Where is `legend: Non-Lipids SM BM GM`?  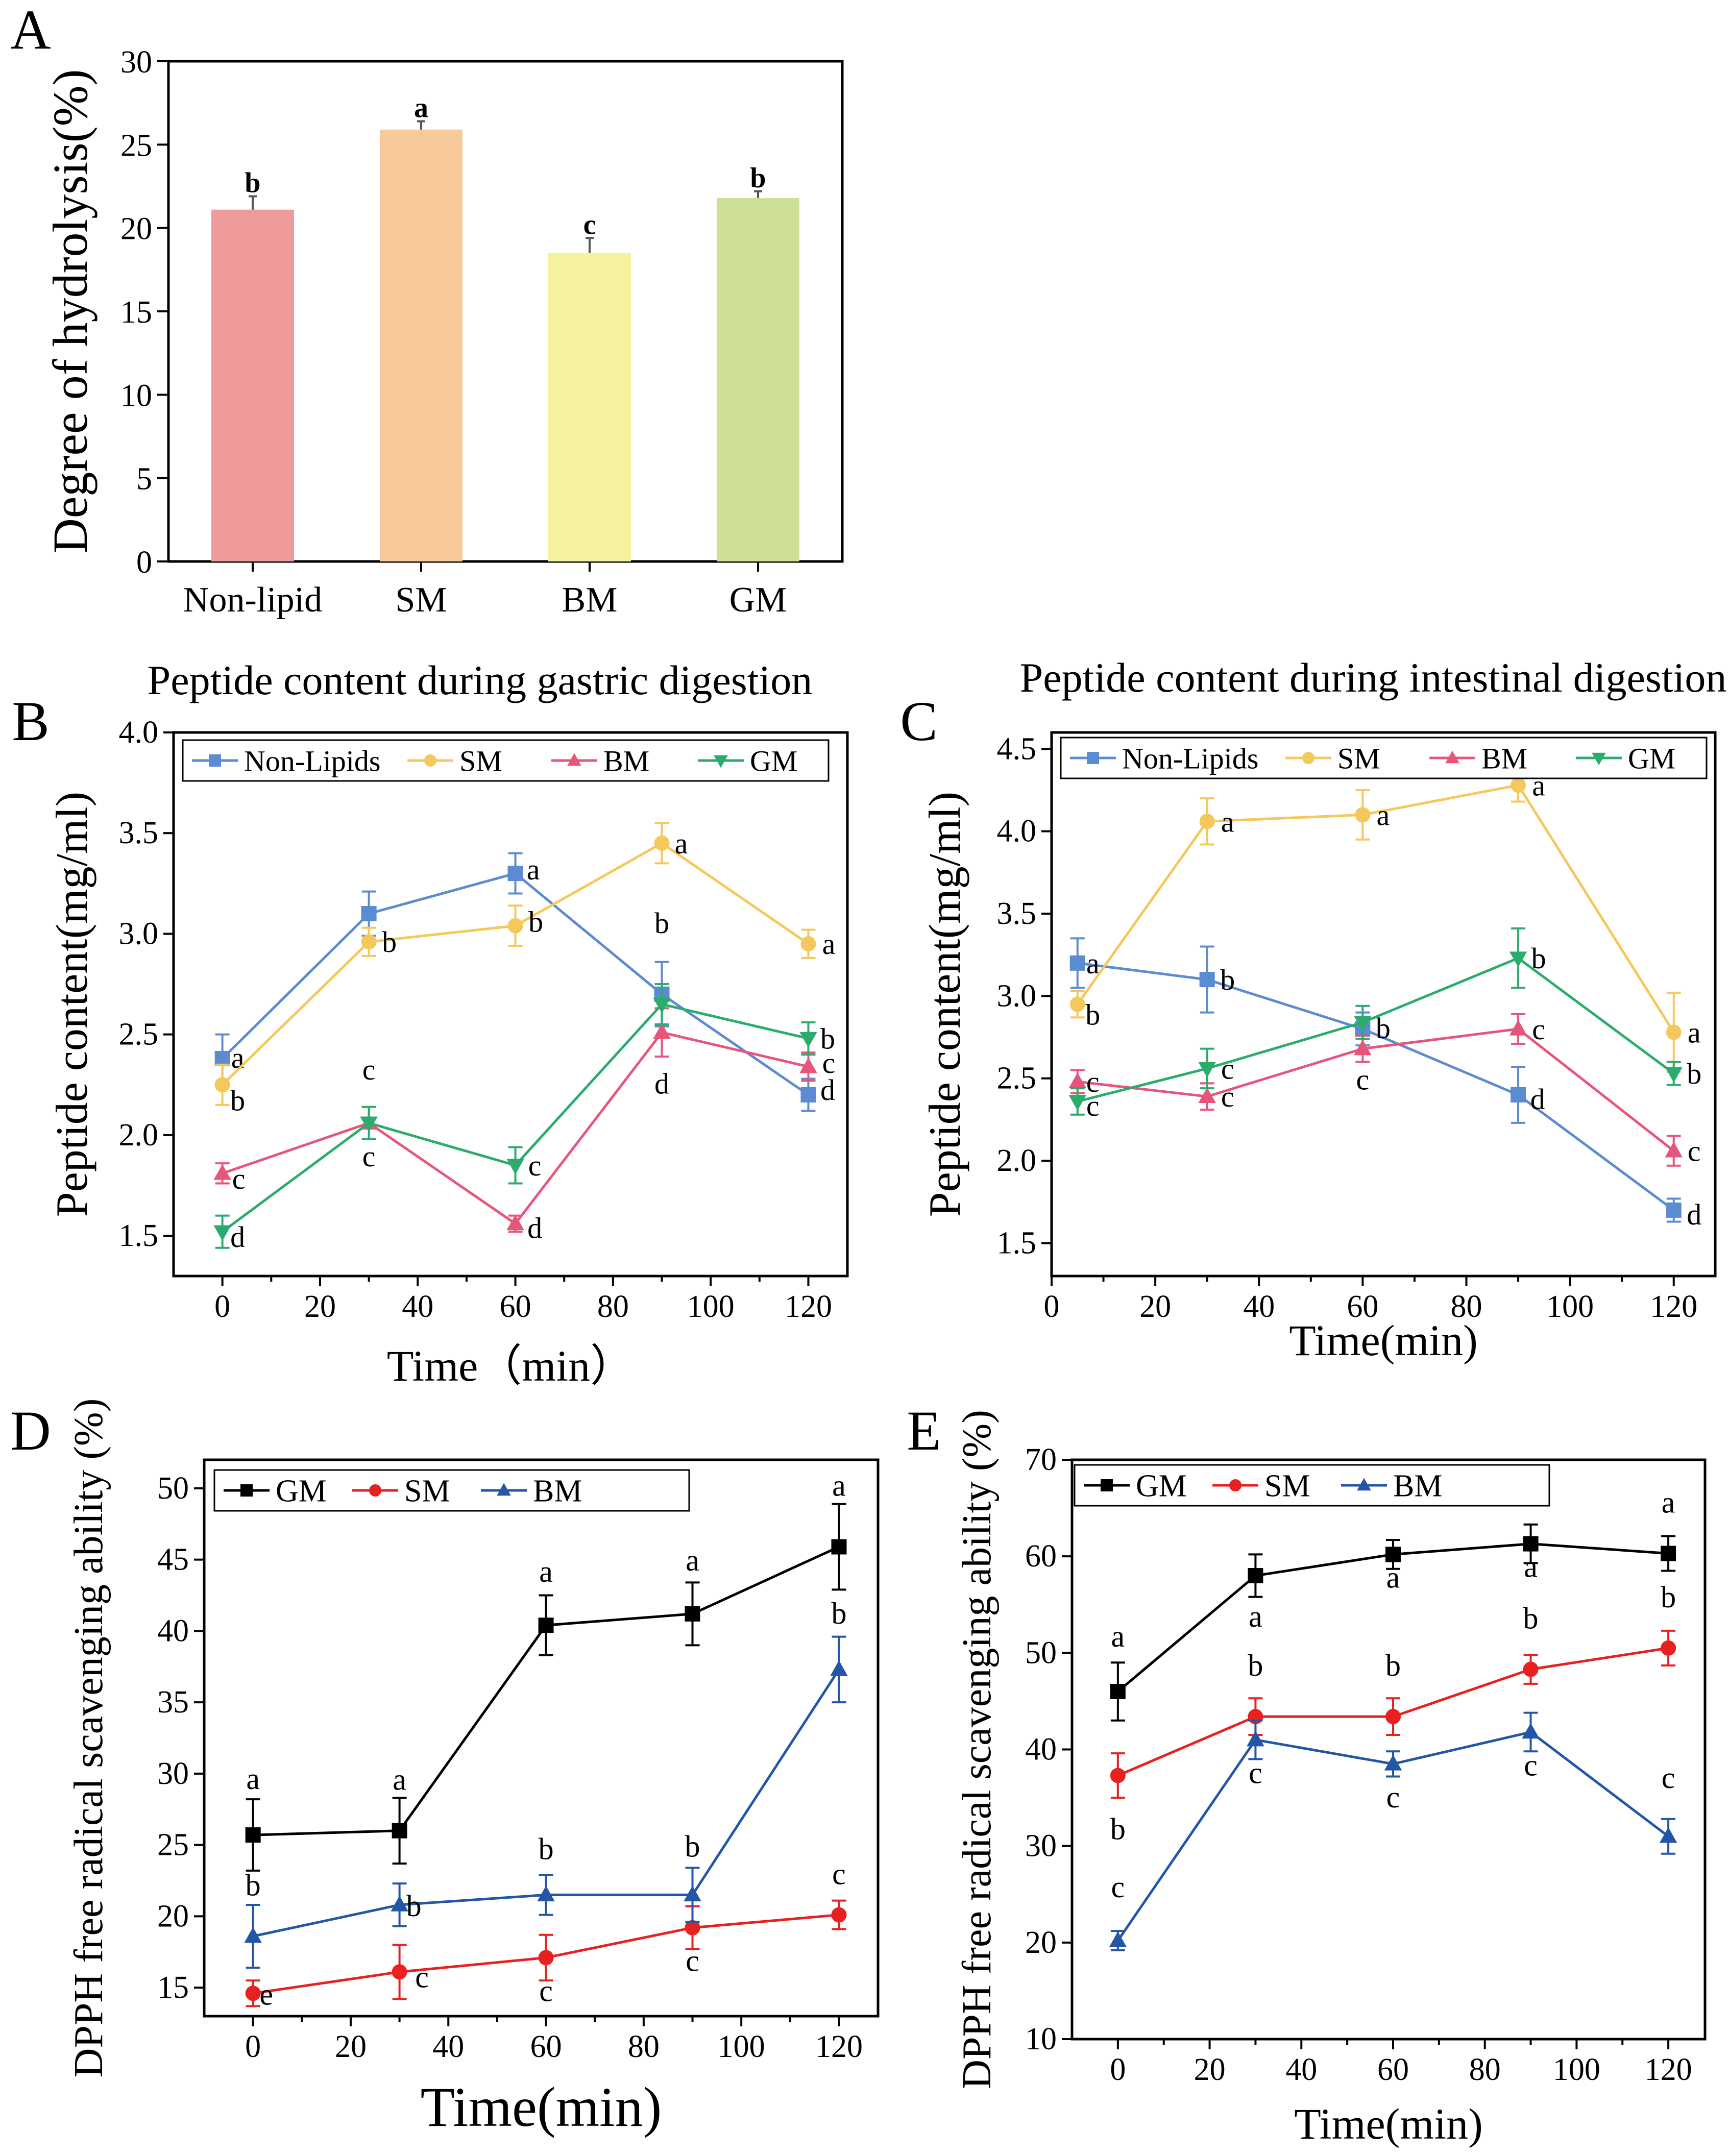
legend: Non-Lipids SM BM GM is located at coordinates (506, 760).